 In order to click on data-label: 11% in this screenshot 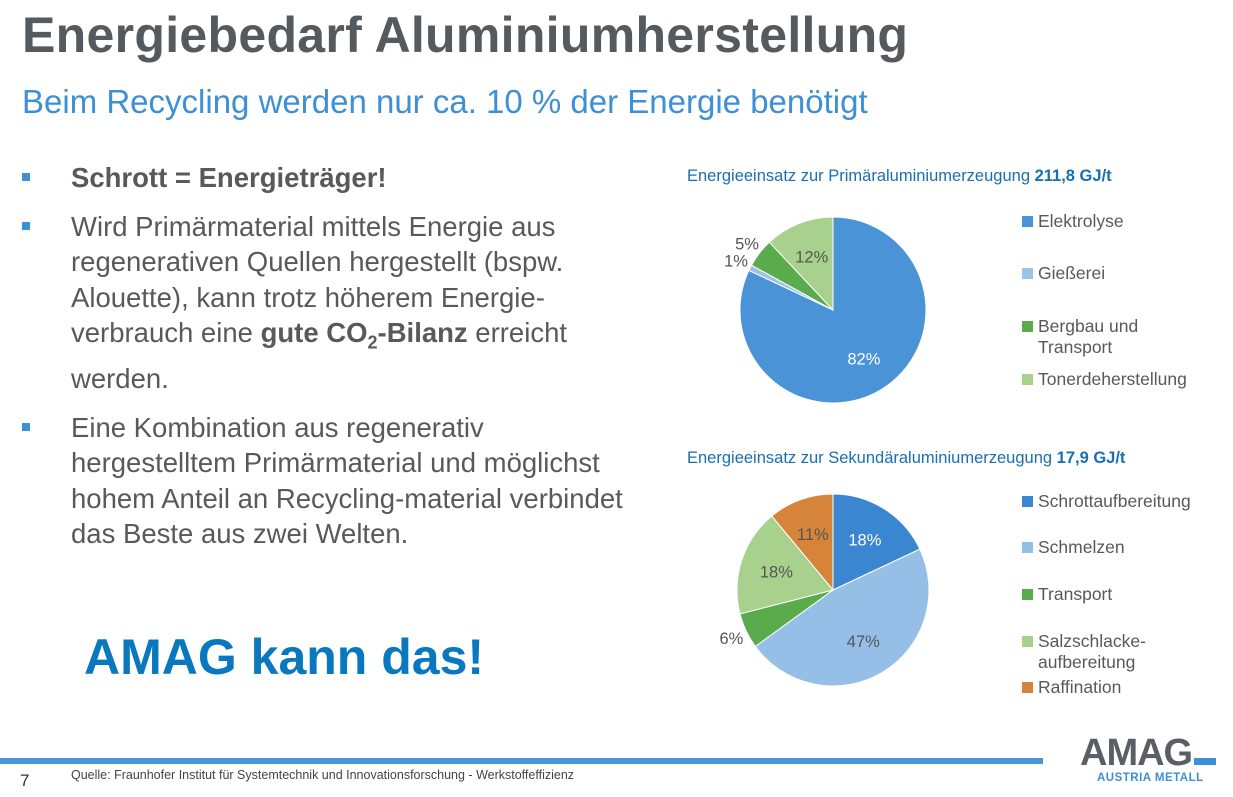, I will do `click(813, 535)`.